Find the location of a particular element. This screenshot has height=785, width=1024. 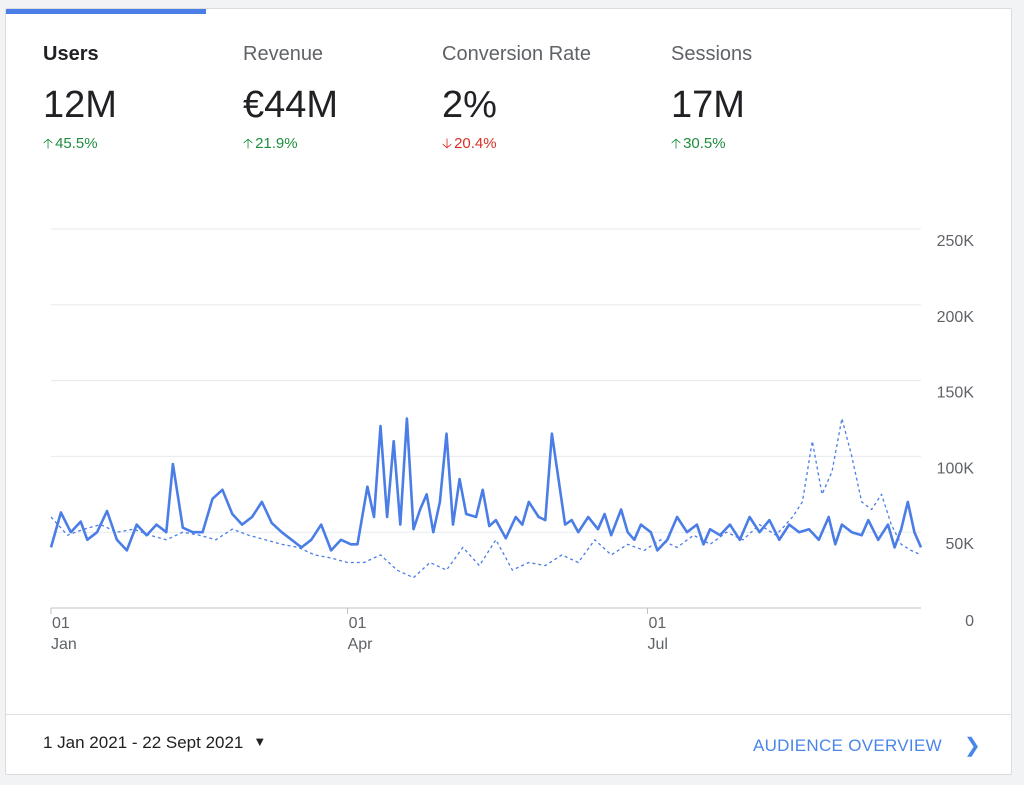

metric-change: 🡡 21.9% is located at coordinates (343, 143).